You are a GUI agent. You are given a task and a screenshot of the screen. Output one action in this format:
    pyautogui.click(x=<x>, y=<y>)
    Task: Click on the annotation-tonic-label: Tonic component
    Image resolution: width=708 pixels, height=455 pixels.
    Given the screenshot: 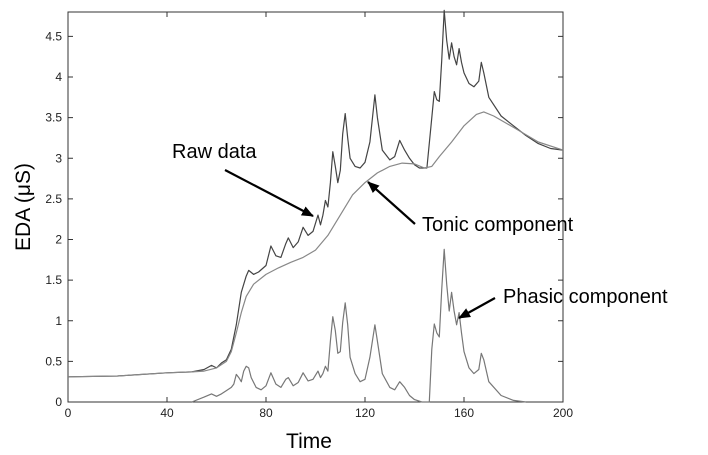 What is the action you would take?
    pyautogui.click(x=498, y=225)
    